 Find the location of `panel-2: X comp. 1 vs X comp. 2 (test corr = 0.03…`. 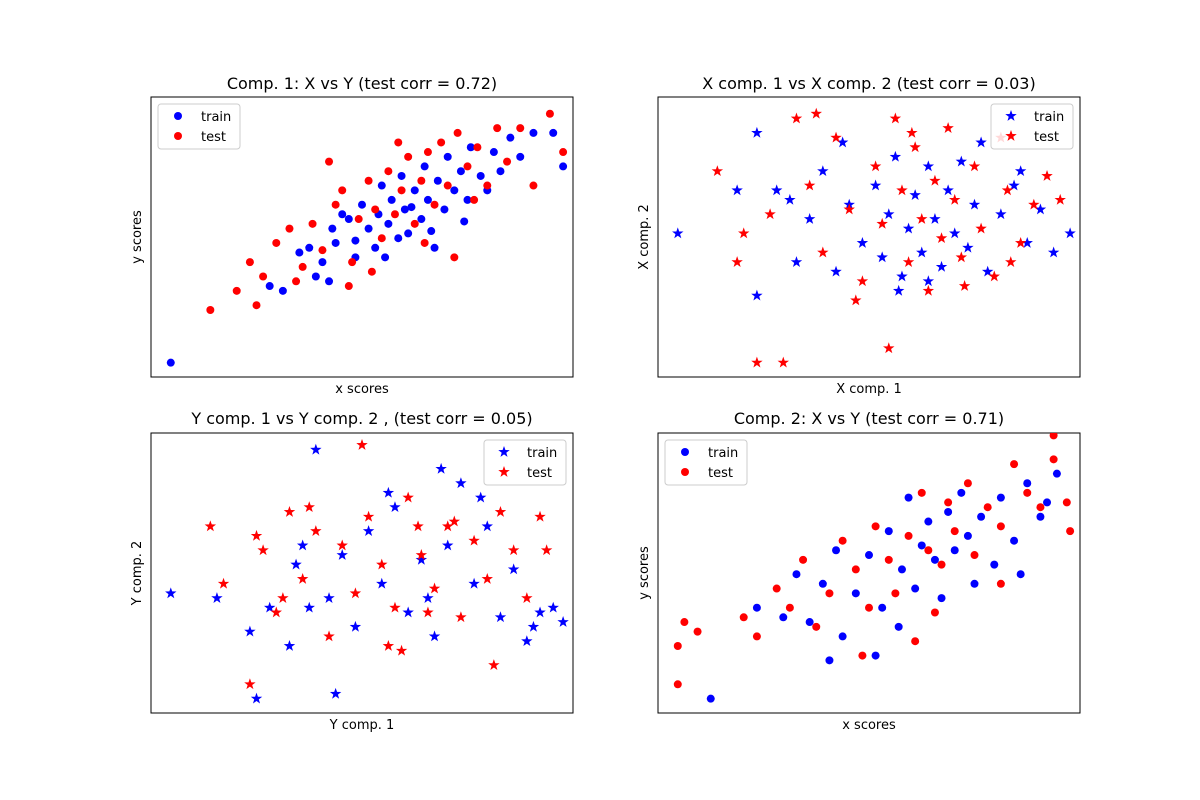

panel-2: X comp. 1 vs X comp. 2 (test corr = 0.03… is located at coordinates (859, 235).